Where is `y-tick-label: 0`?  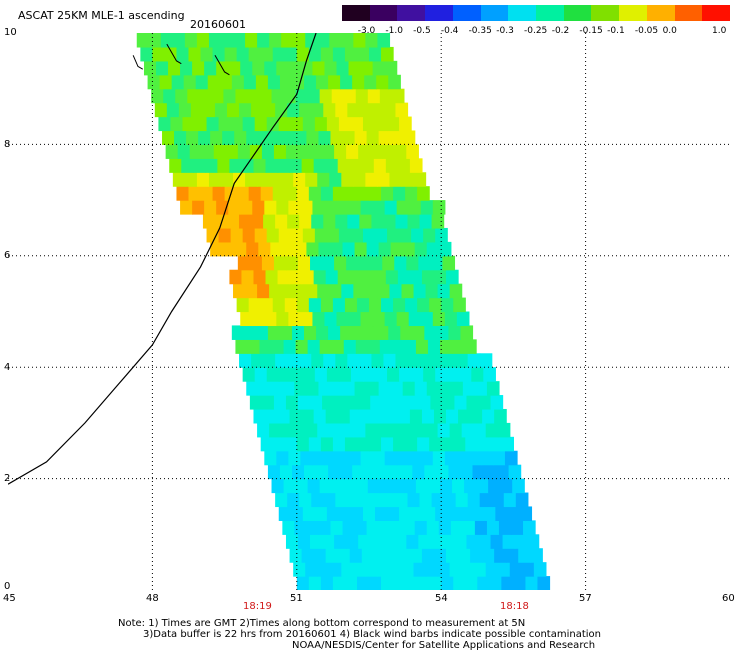 y-tick-label: 0 is located at coordinates (7, 586).